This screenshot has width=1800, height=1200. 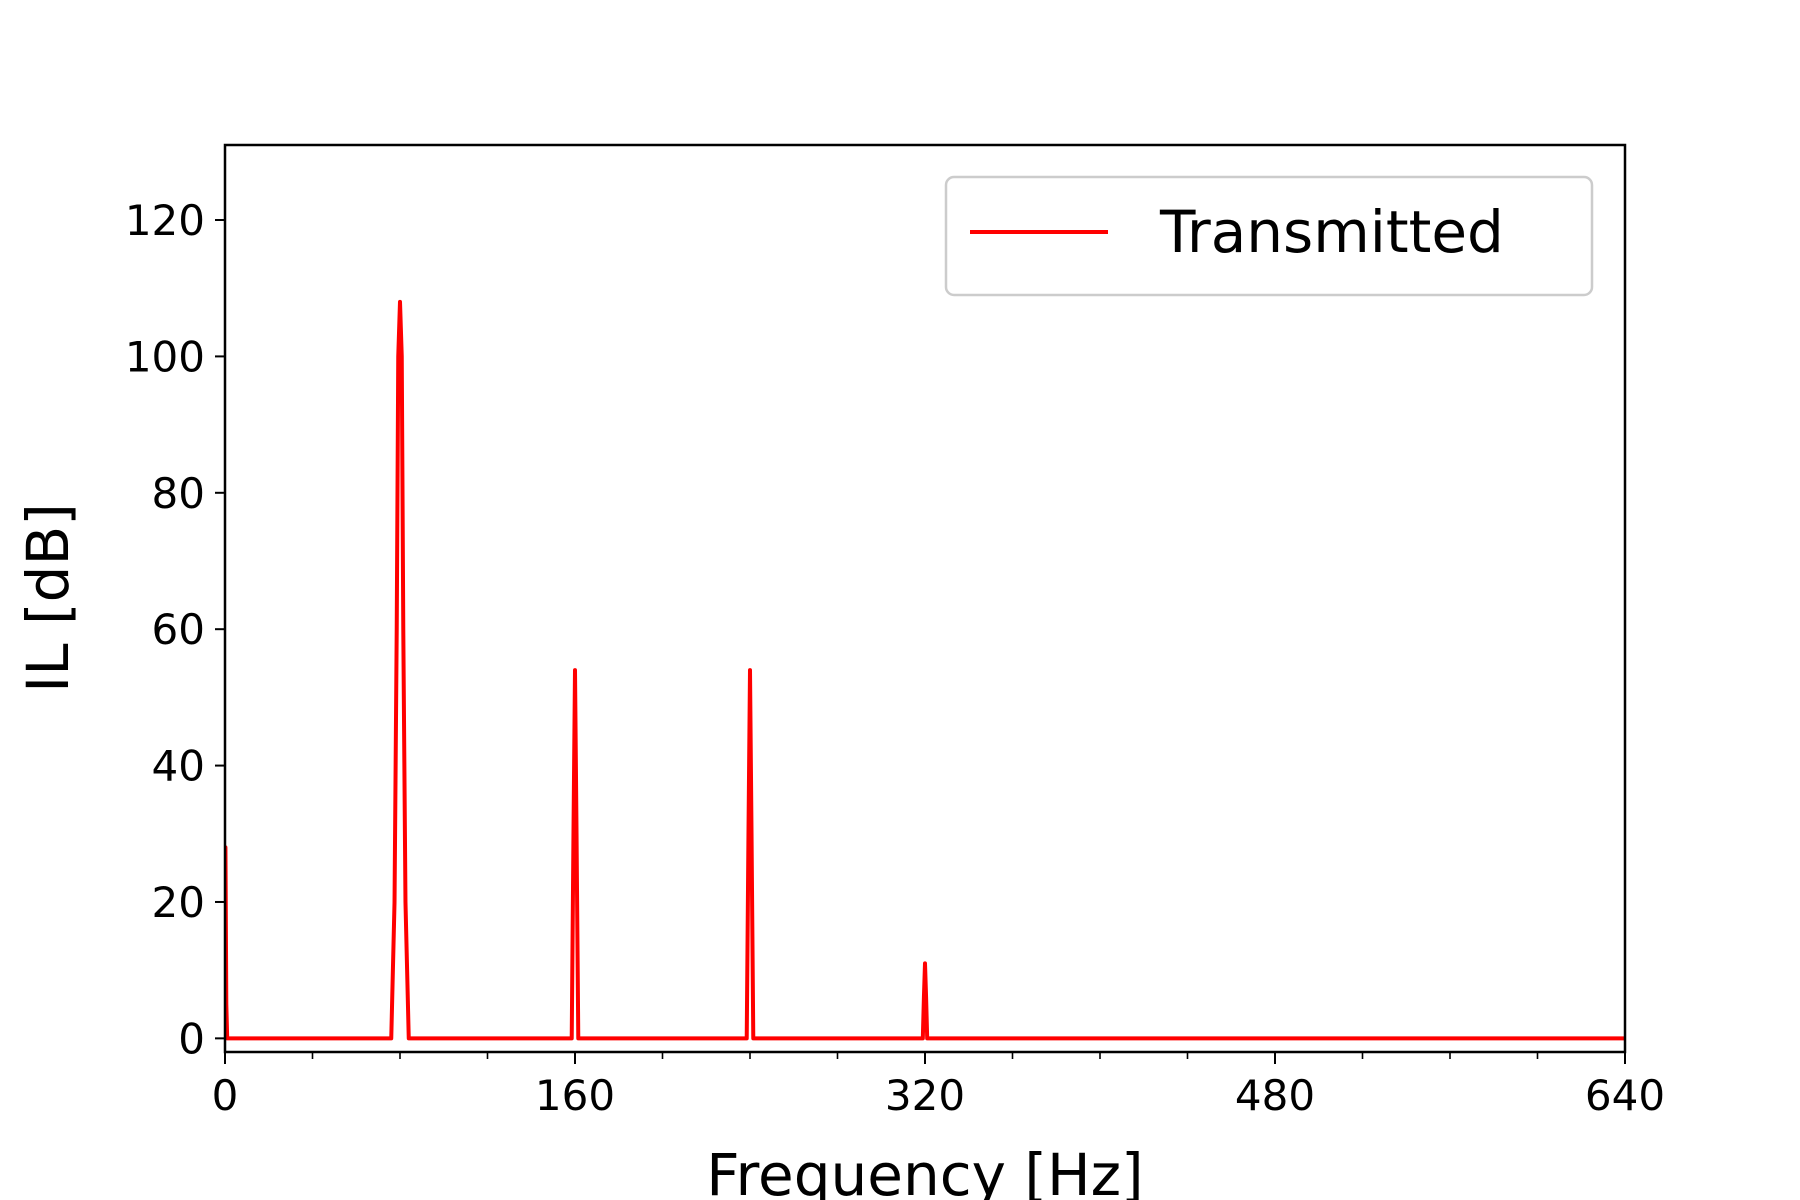 I want to click on x-tick-label: 160, so click(x=575, y=1095).